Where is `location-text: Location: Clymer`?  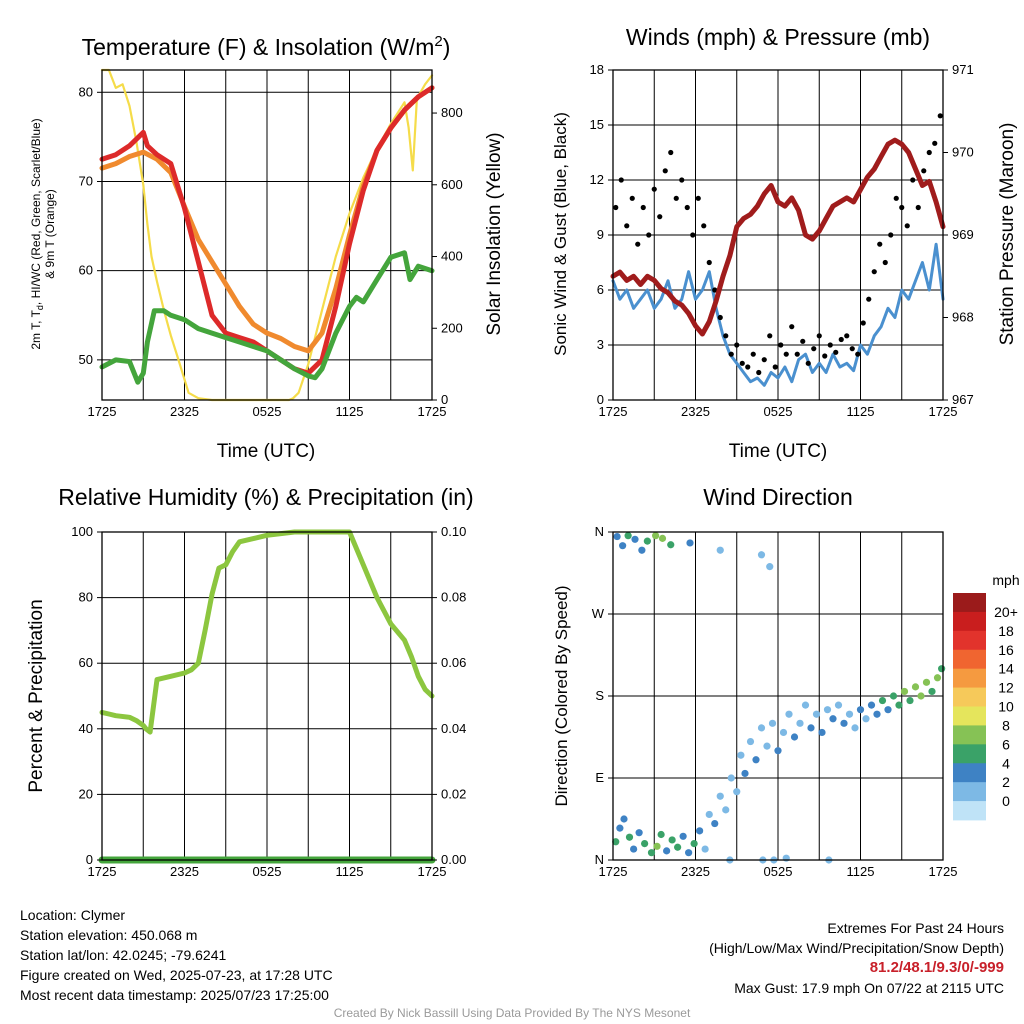 location-text: Location: Clymer is located at coordinates (73, 915).